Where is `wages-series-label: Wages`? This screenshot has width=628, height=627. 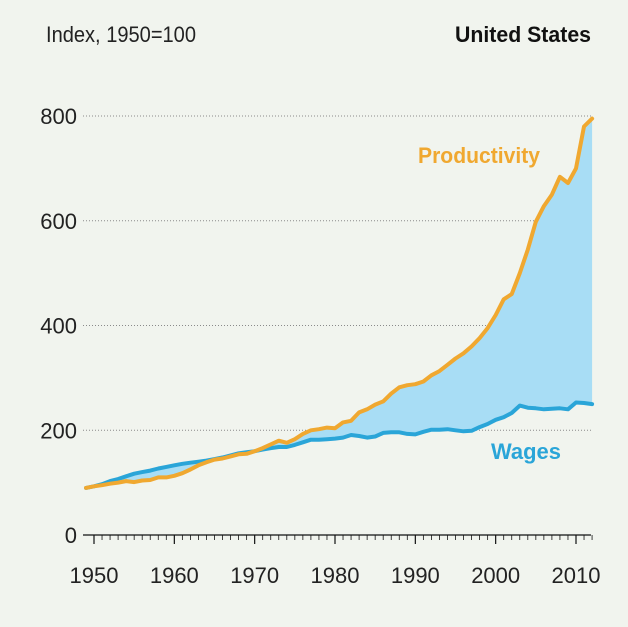
wages-series-label: Wages is located at coordinates (526, 451).